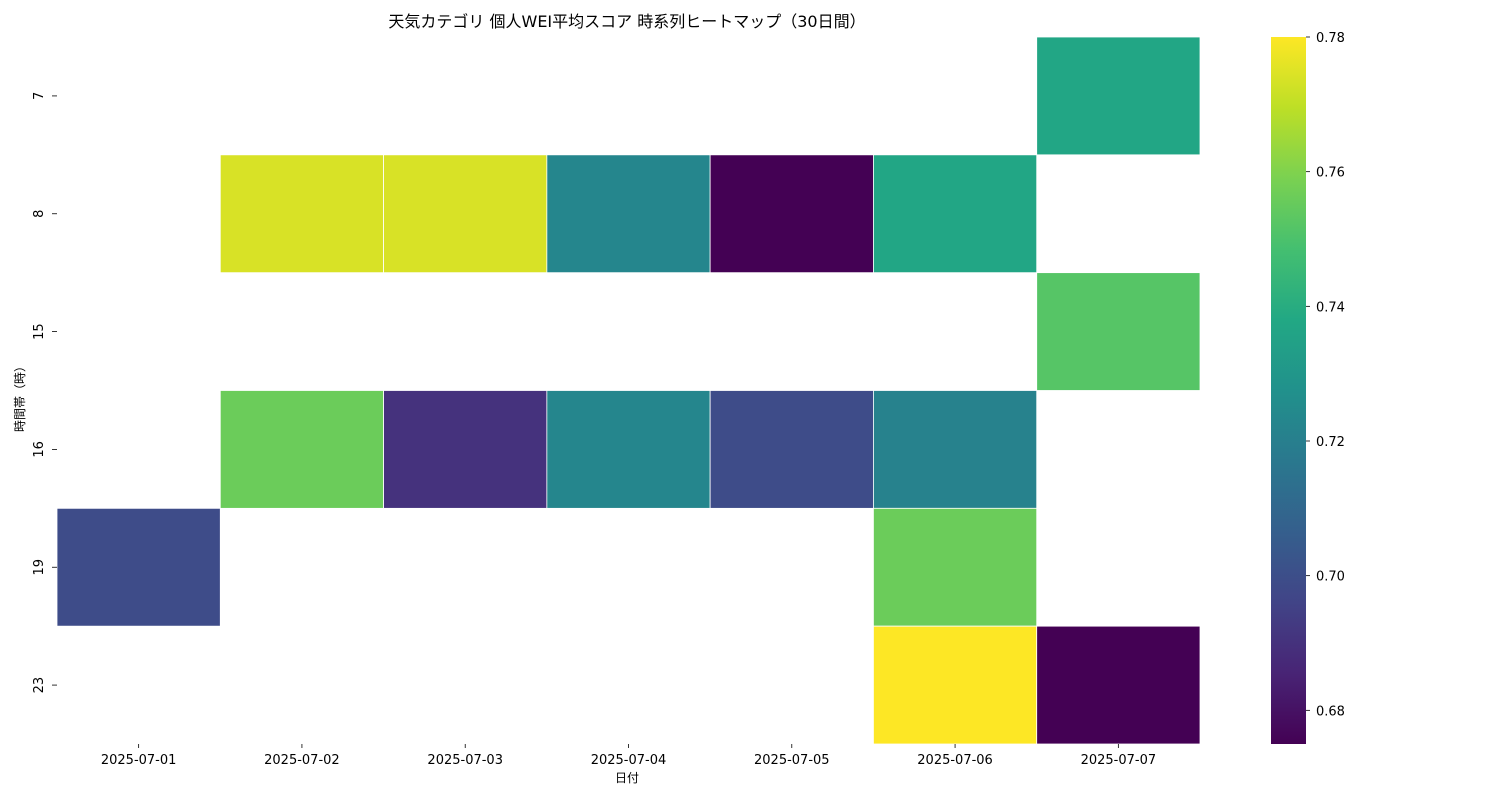  Describe the element at coordinates (465, 760) in the screenshot. I see `x-tick-label: 2025-07-03` at that location.